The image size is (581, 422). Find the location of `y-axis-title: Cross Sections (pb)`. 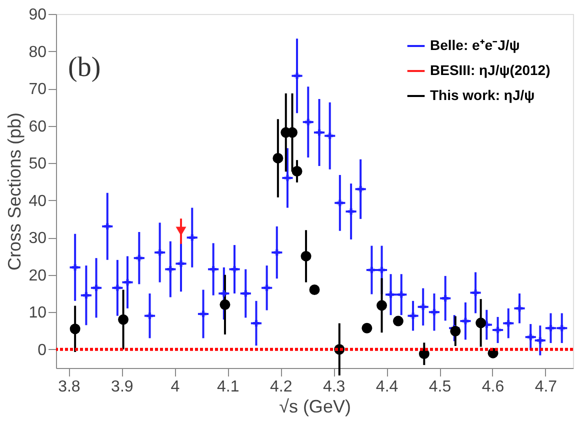

y-axis-title: Cross Sections (pb) is located at coordinates (14, 191).